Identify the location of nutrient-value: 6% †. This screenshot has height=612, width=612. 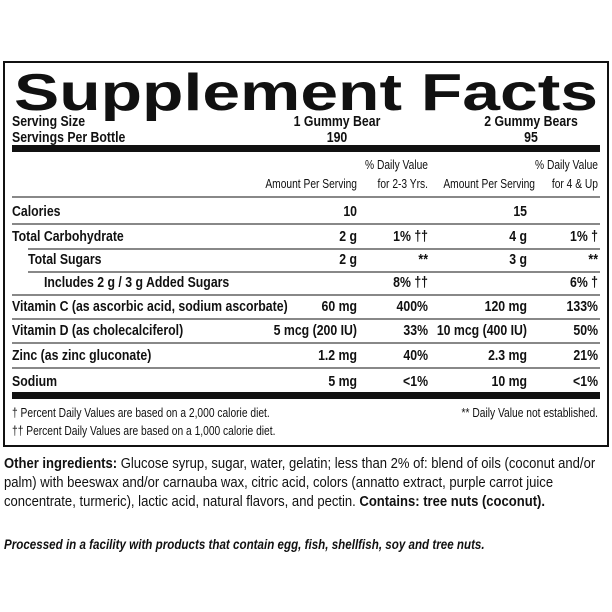
(584, 282).